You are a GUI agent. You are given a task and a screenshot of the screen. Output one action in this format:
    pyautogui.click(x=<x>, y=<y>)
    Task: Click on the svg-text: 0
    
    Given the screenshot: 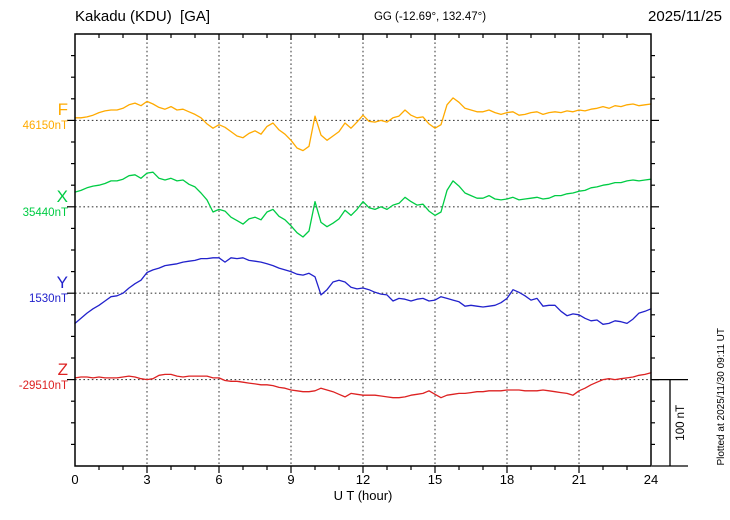 What is the action you would take?
    pyautogui.click(x=74, y=479)
    